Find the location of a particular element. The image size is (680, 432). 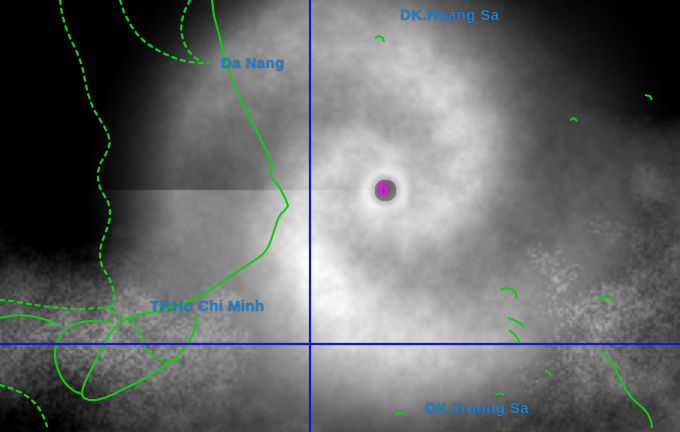

map-label-da-nang: Da Nang is located at coordinates (253, 63).